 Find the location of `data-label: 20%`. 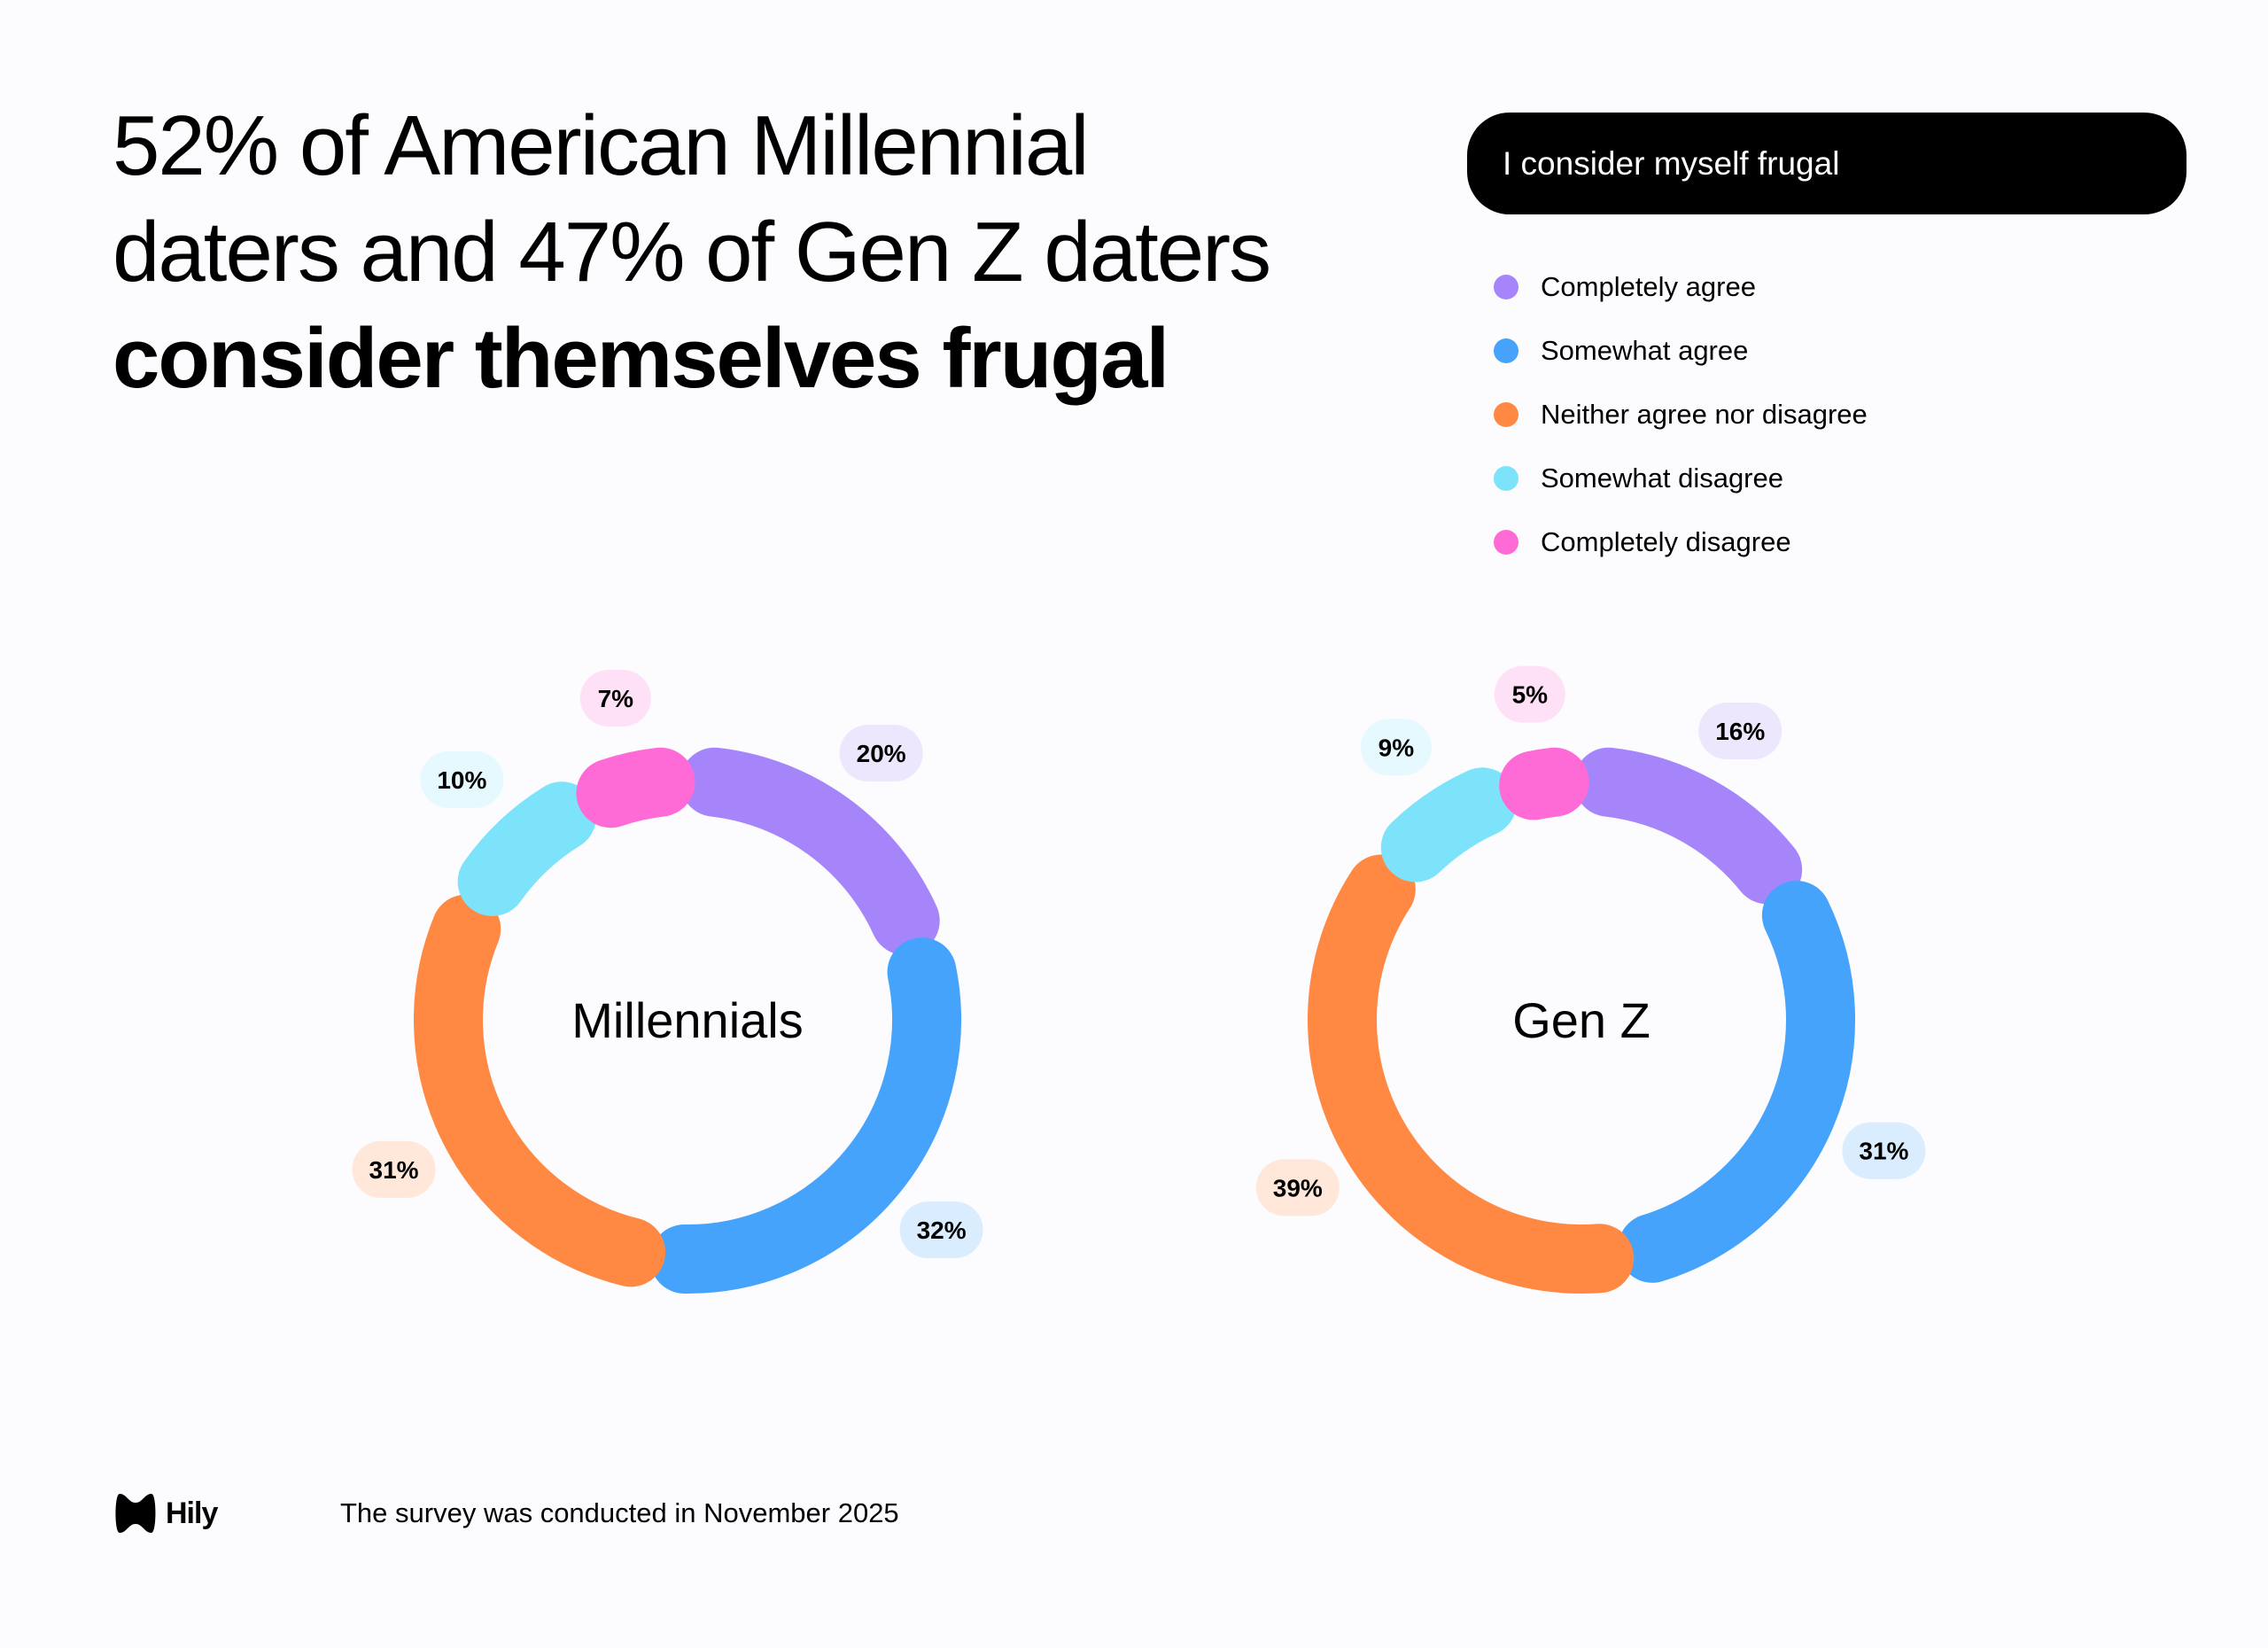

data-label: 20% is located at coordinates (881, 753).